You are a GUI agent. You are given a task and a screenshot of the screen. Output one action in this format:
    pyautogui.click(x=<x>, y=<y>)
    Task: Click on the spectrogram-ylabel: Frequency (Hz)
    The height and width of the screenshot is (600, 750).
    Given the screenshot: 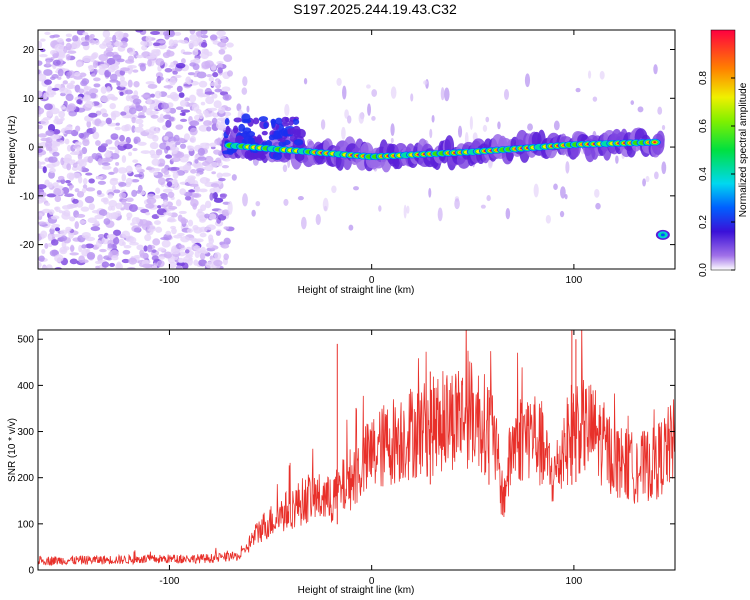 What is the action you would take?
    pyautogui.click(x=12, y=150)
    